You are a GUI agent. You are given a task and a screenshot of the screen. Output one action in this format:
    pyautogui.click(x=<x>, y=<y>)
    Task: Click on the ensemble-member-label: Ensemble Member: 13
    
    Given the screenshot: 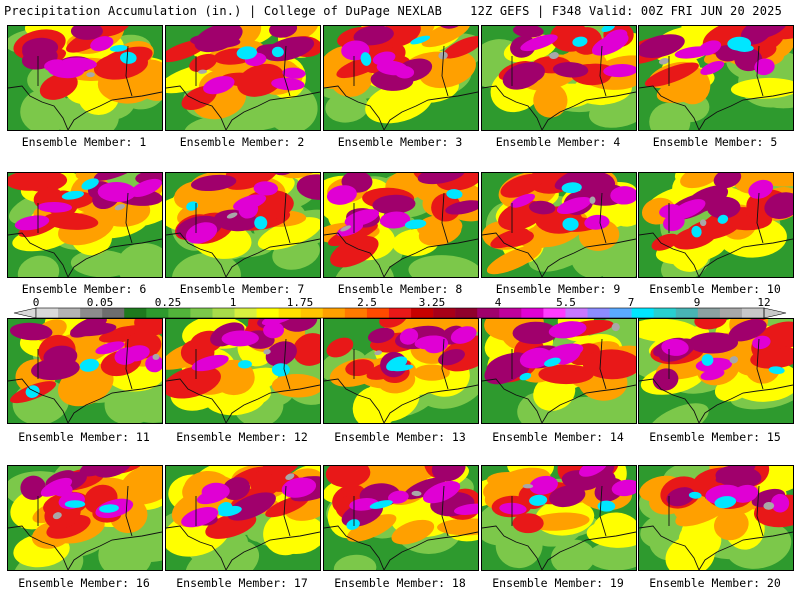 What is the action you would take?
    pyautogui.click(x=400, y=437)
    